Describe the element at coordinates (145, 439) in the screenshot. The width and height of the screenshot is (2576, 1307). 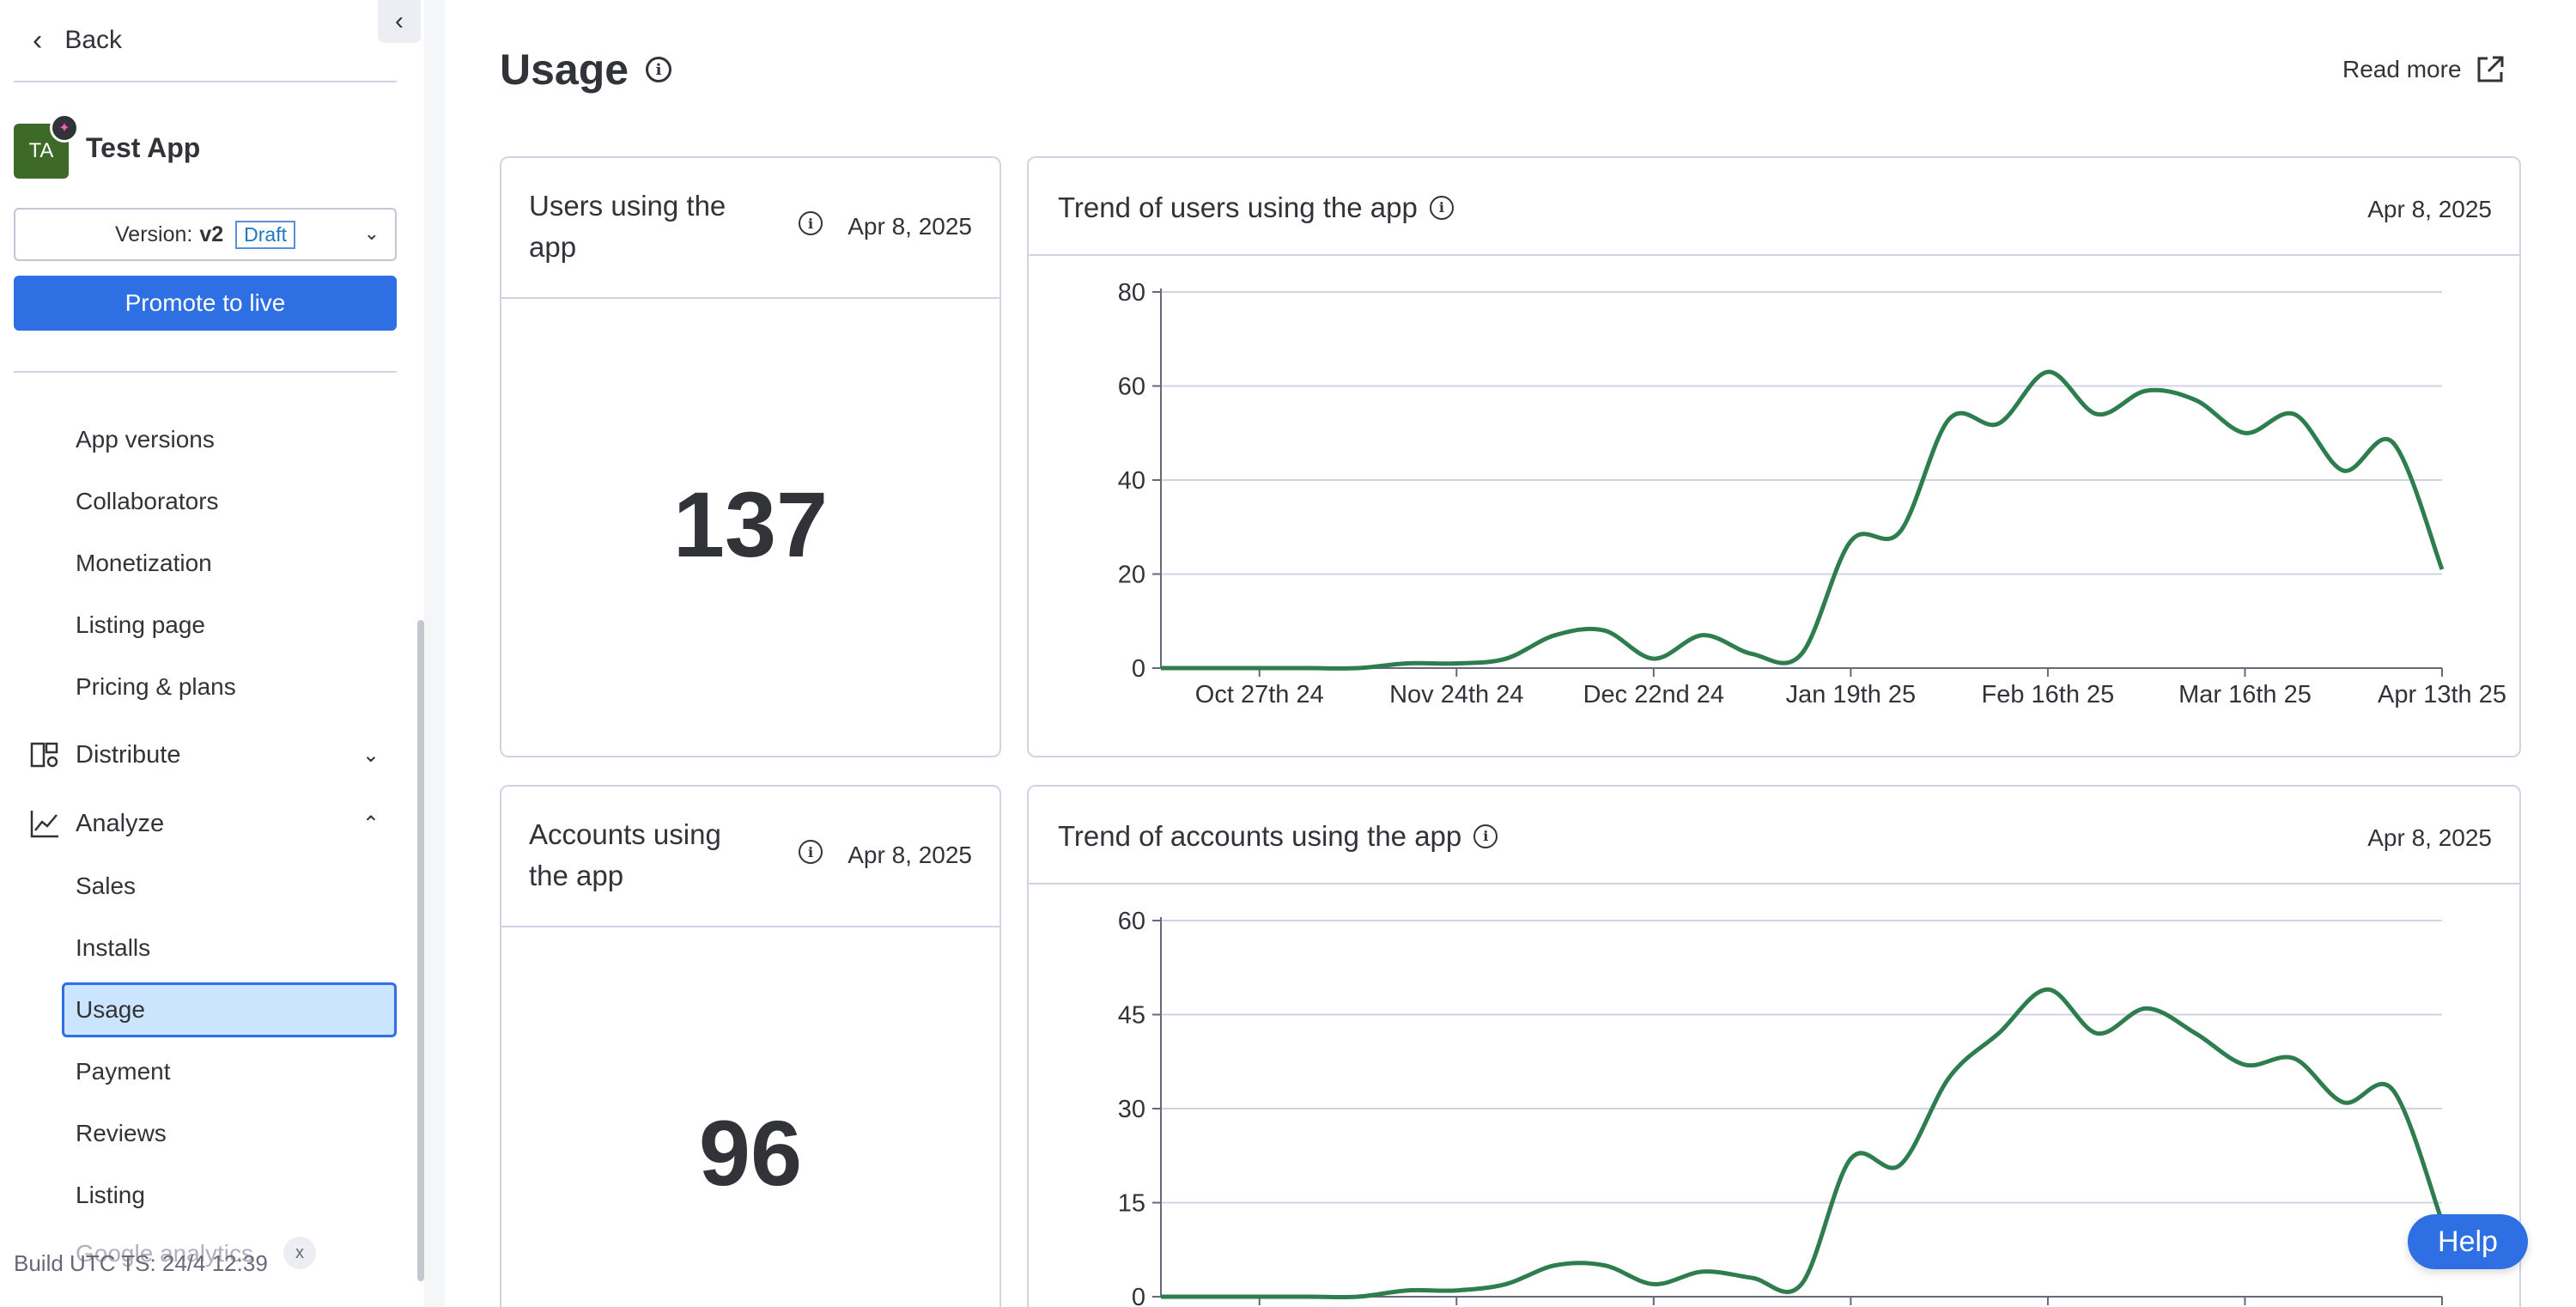
I see `sidebar-item-app-versions: App versions` at that location.